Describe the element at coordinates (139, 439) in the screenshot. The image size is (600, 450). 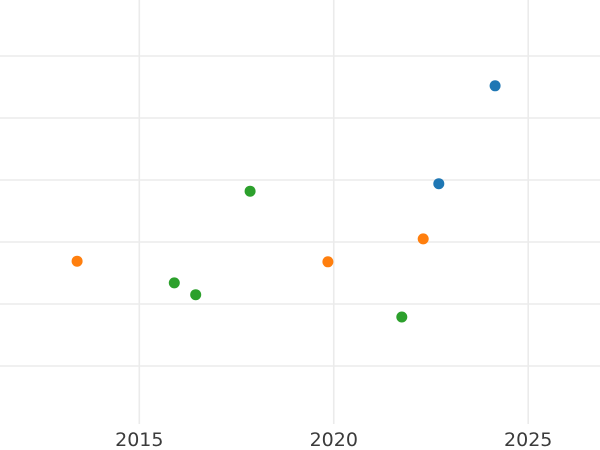
I see `x-tick-label: 2015` at that location.